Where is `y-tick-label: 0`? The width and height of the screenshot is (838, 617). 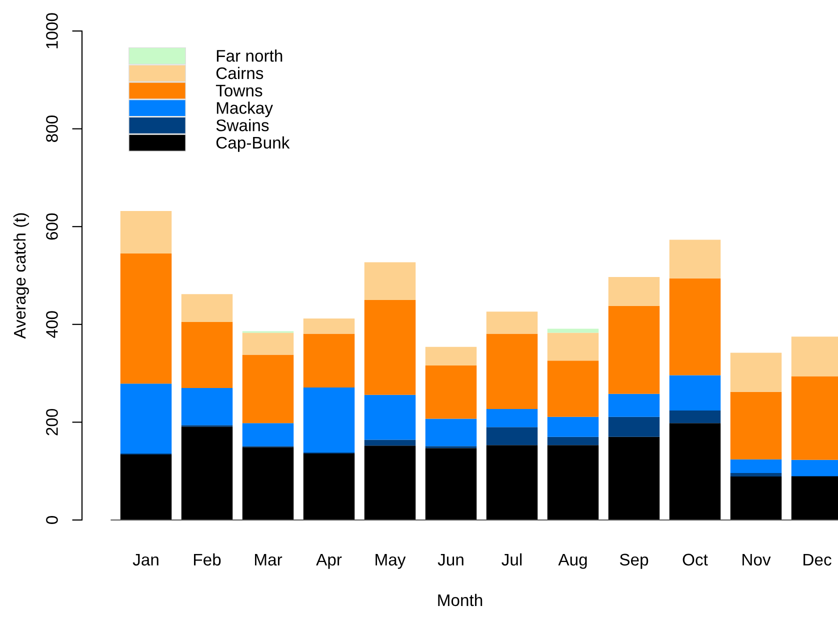 y-tick-label: 0 is located at coordinates (52, 520).